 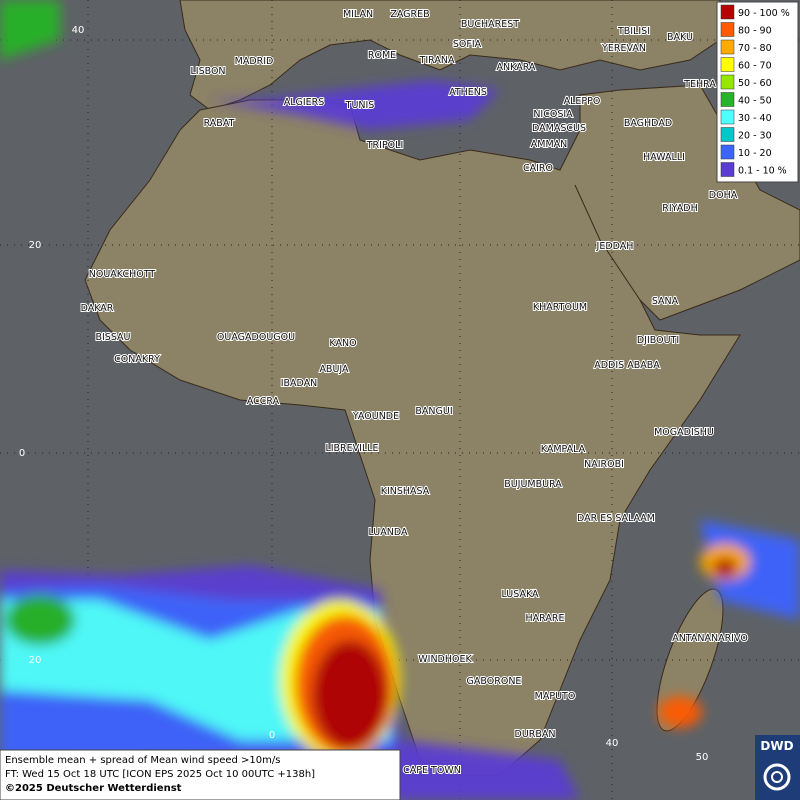 What do you see at coordinates (764, 13) in the screenshot?
I see `legend-label: 90 - 100 %` at bounding box center [764, 13].